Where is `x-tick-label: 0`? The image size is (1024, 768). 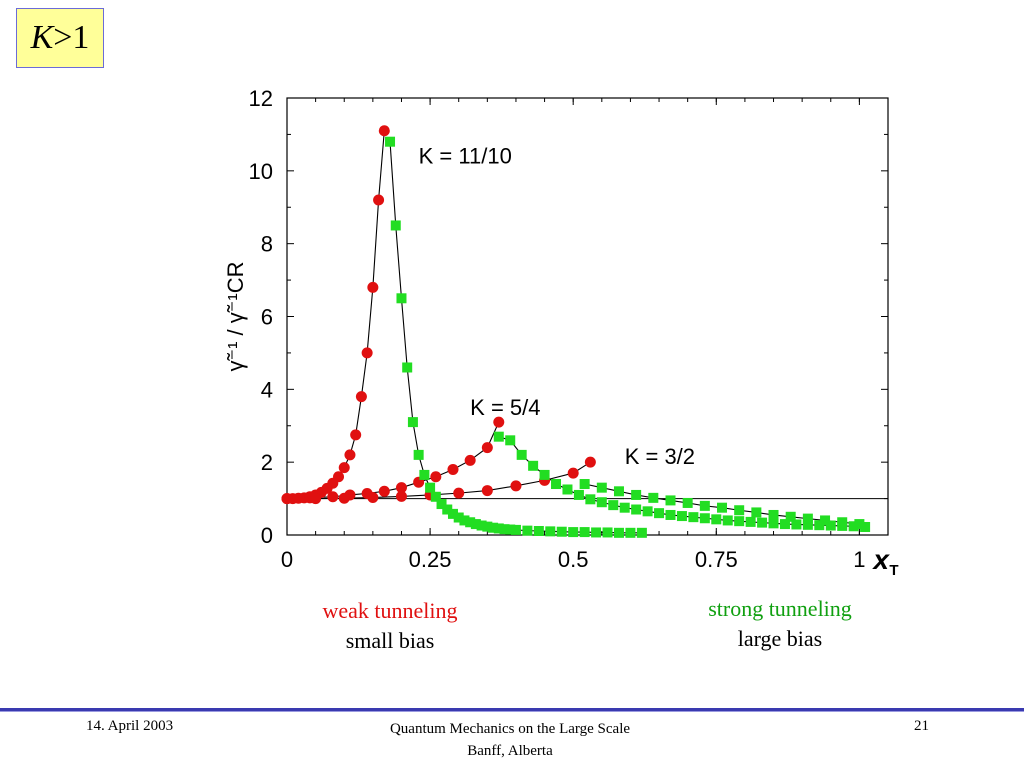
x-tick-label: 0 is located at coordinates (287, 559).